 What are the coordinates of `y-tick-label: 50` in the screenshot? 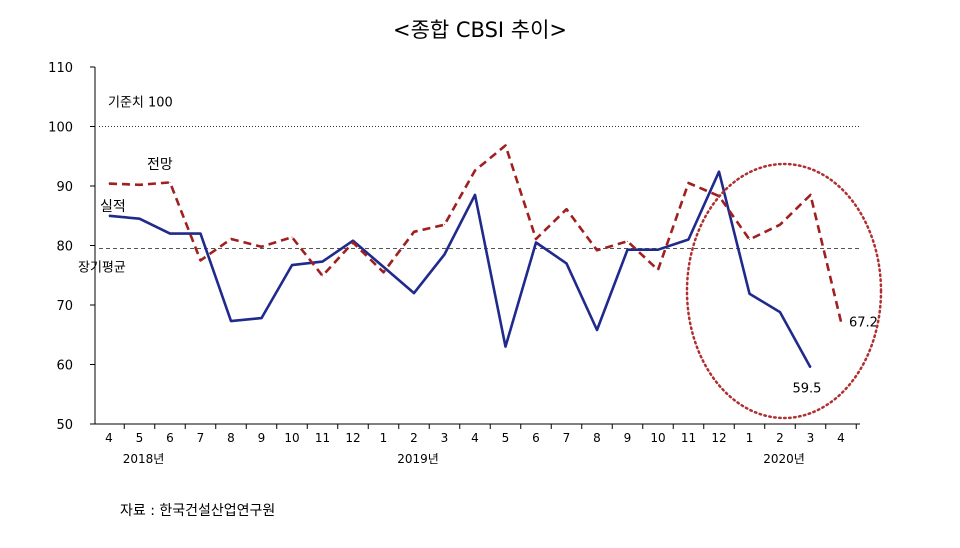 It's located at (64, 425).